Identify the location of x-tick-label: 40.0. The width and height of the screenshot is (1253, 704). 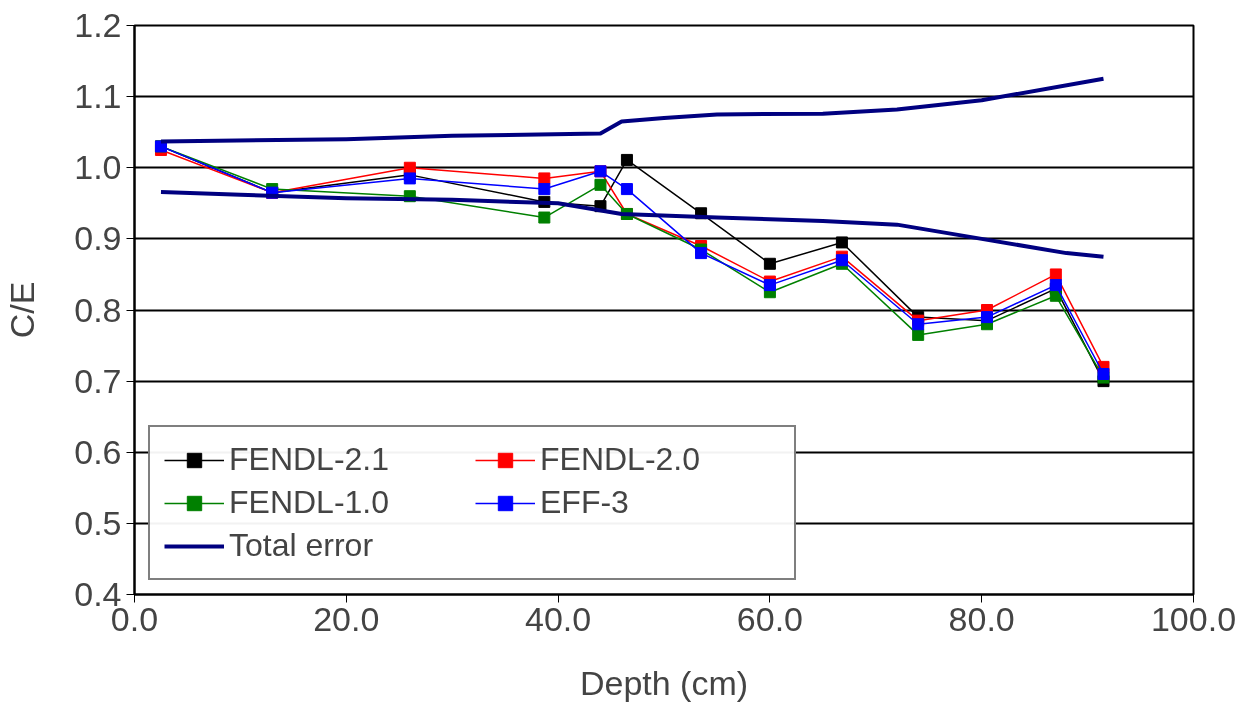
(558, 618).